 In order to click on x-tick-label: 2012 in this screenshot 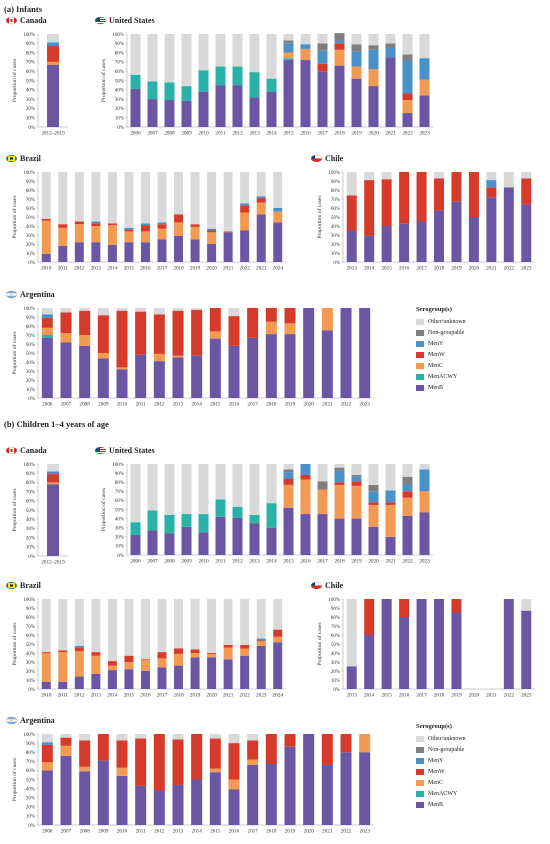, I will do `click(79, 269)`.